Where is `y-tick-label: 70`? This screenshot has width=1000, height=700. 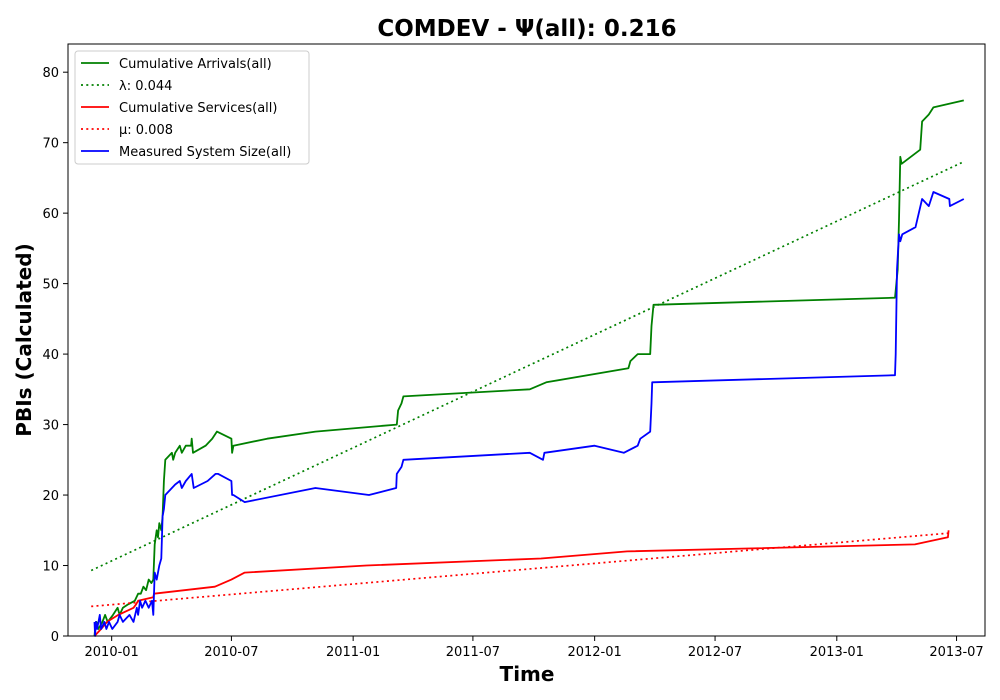 y-tick-label: 70 is located at coordinates (50, 144).